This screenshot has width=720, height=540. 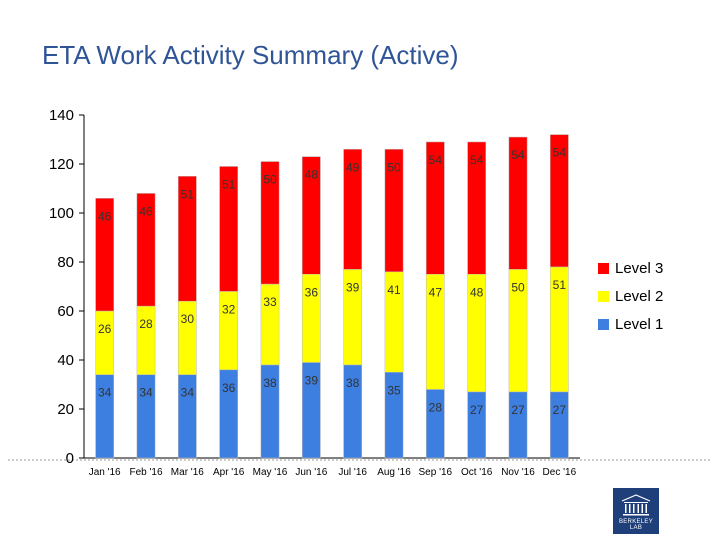 I want to click on y-tick-label: 0, so click(x=70, y=458).